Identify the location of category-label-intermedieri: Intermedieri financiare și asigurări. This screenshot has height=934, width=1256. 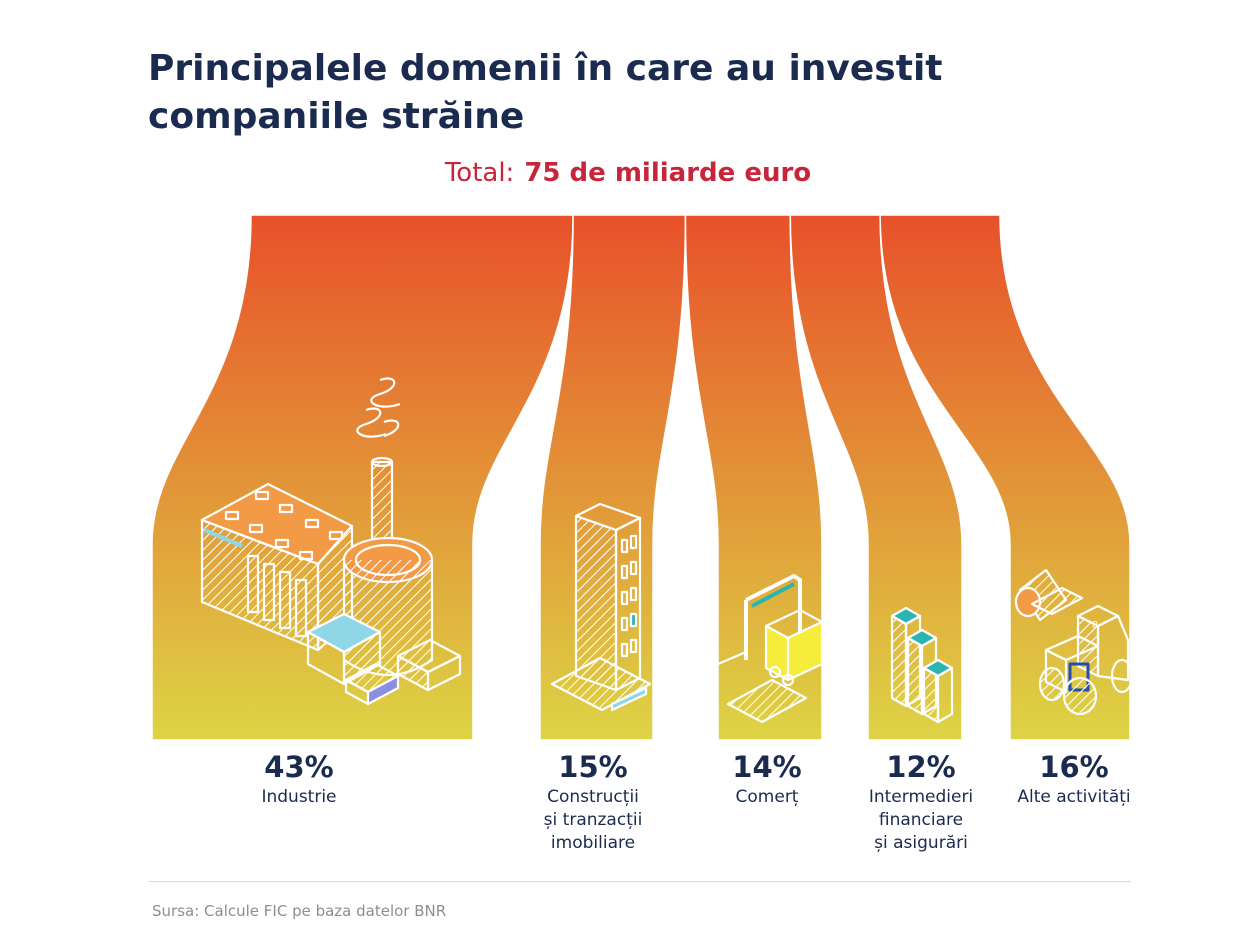
(921, 820).